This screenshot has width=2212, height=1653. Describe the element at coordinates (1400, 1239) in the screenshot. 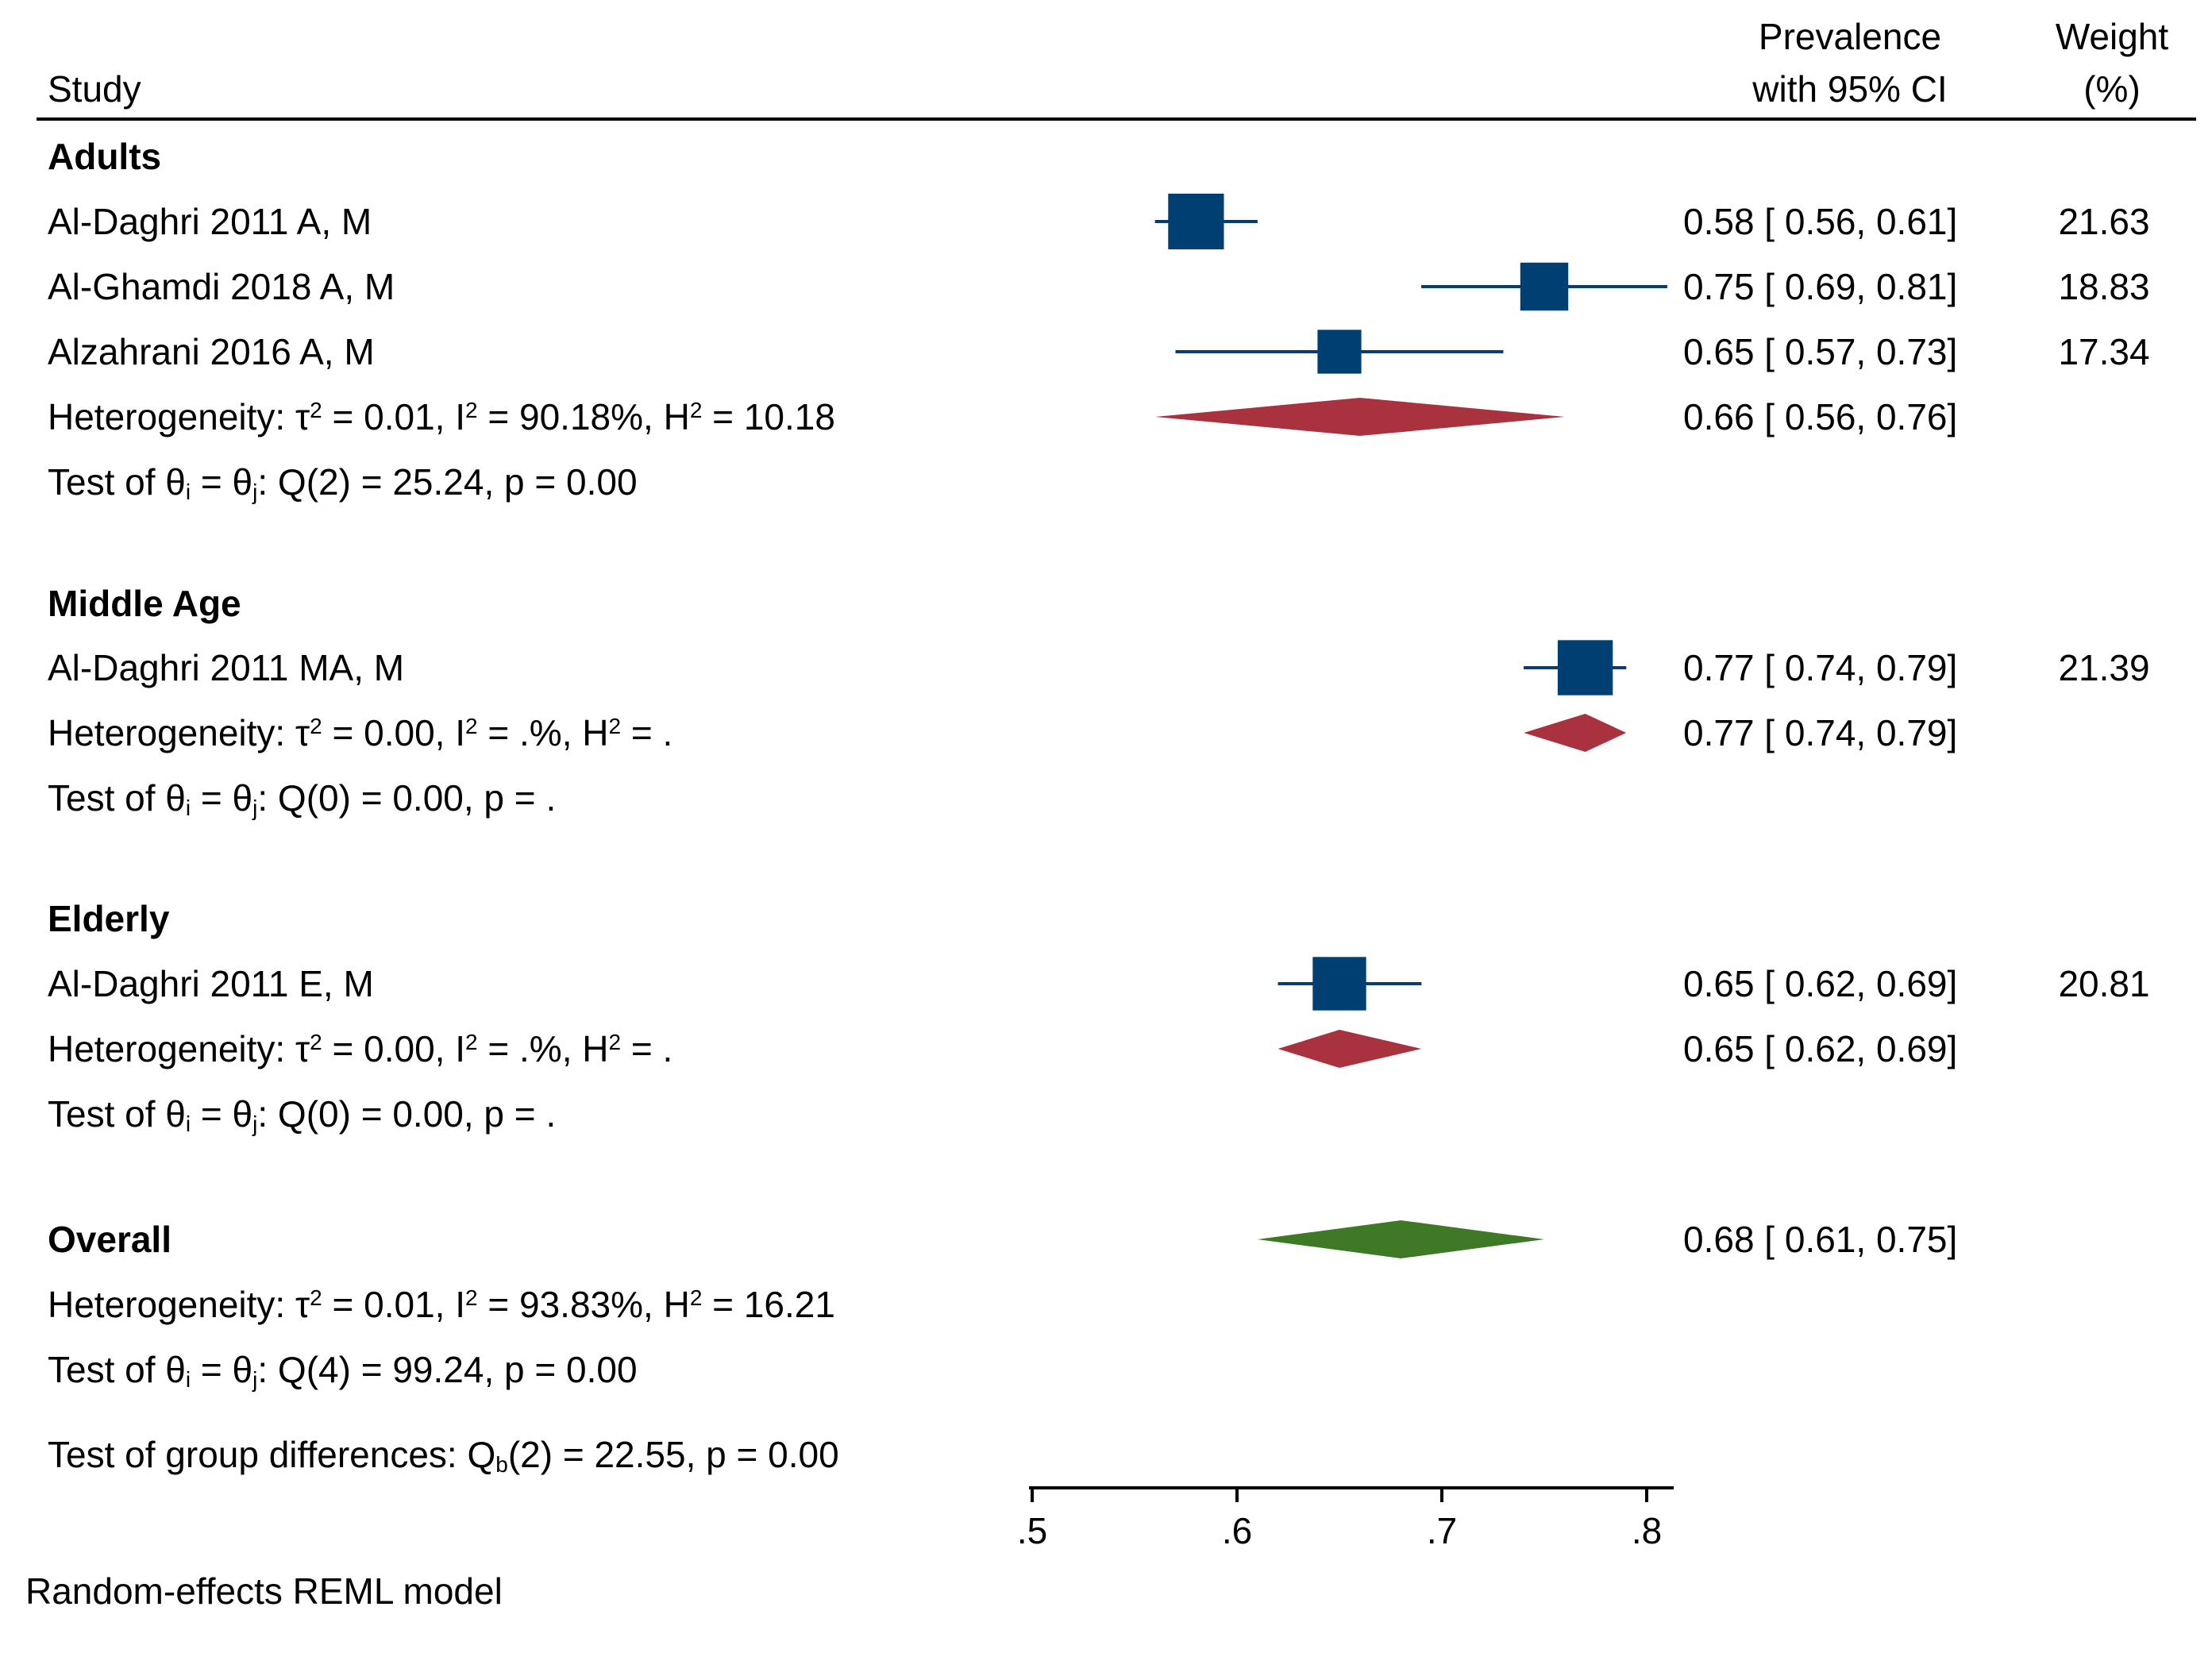

I see `overall-summary-diamond` at that location.